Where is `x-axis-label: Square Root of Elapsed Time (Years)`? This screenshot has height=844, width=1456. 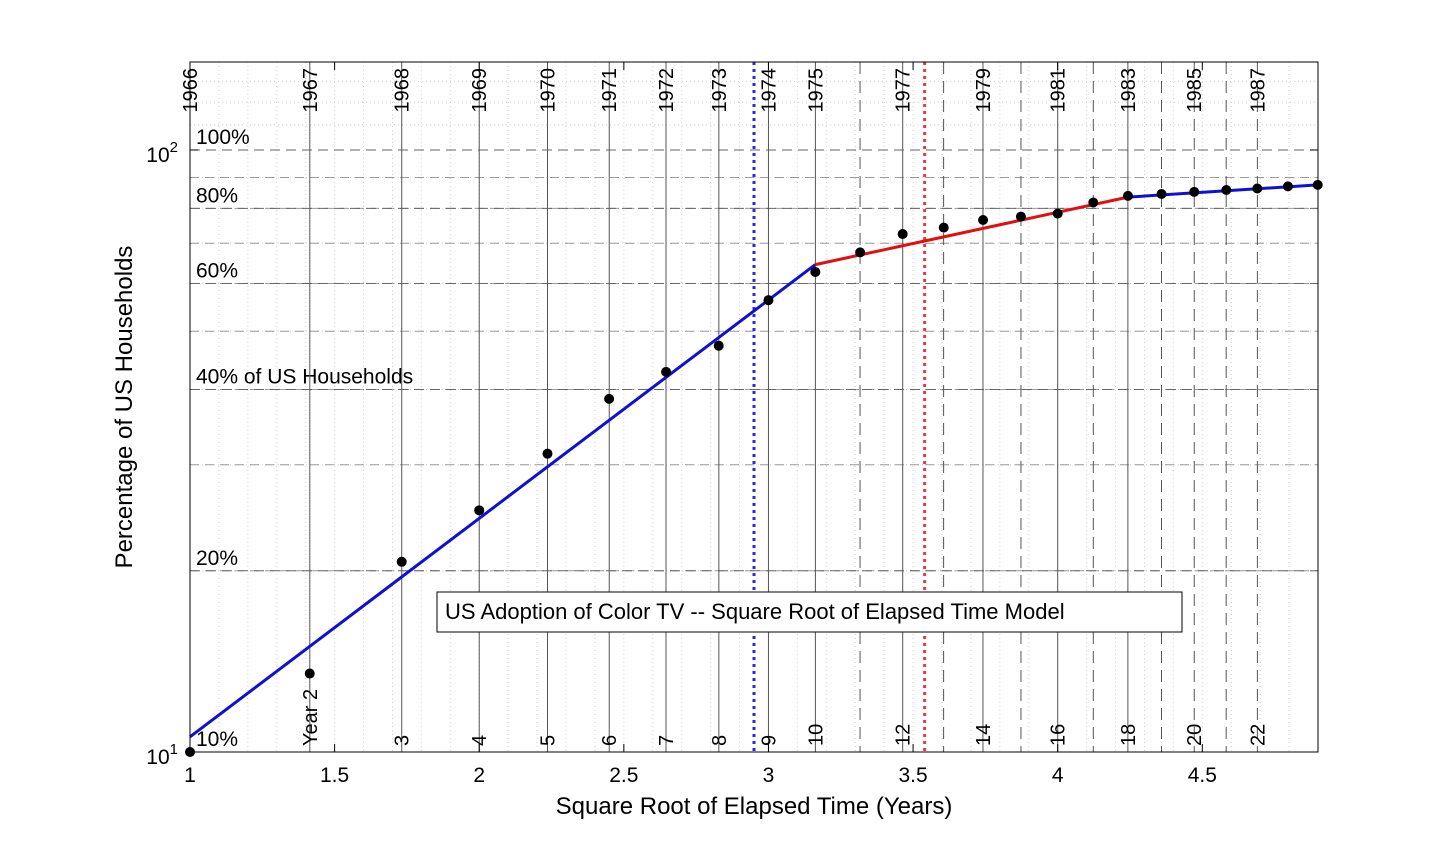
x-axis-label: Square Root of Elapsed Time (Years) is located at coordinates (754, 806).